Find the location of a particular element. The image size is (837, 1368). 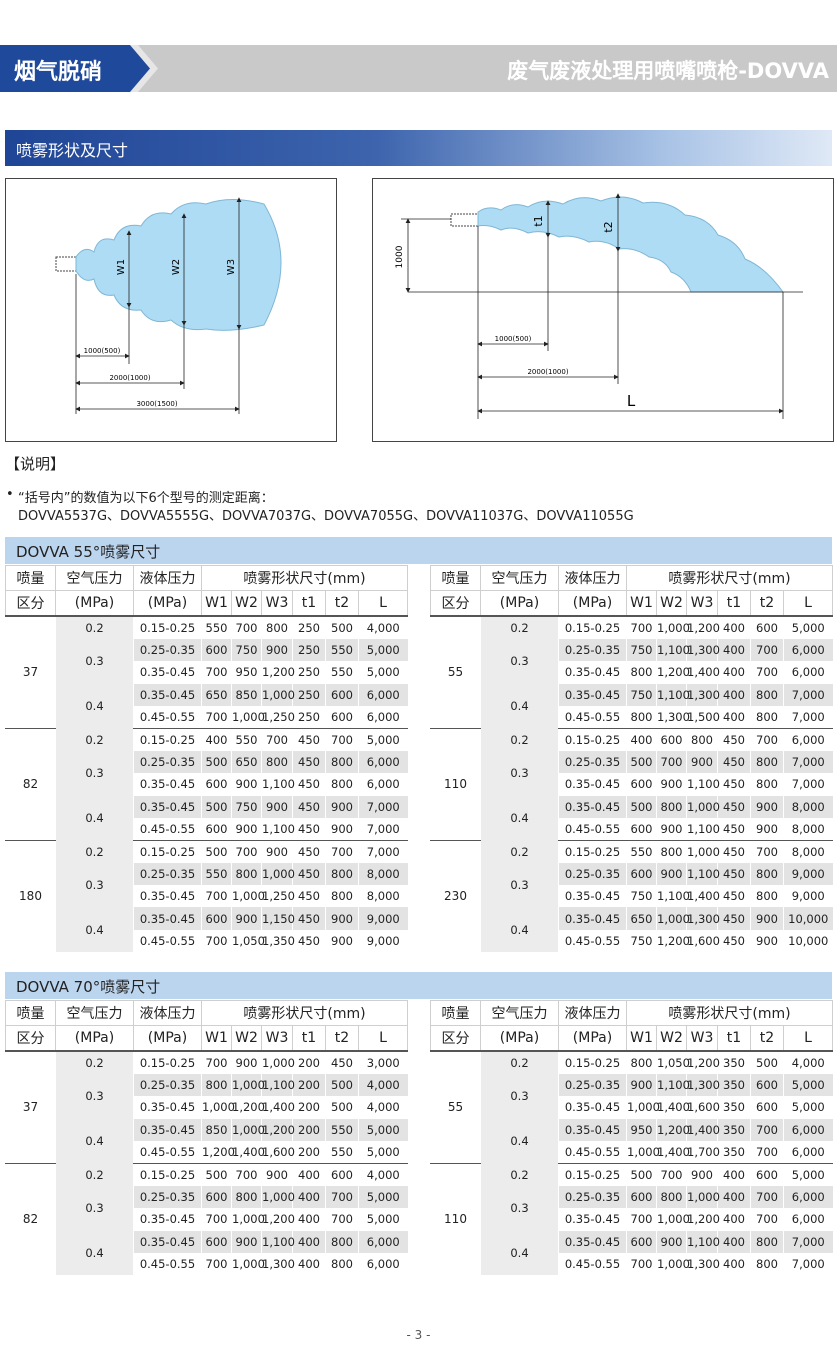

value-cell: 400 is located at coordinates (309, 1241).